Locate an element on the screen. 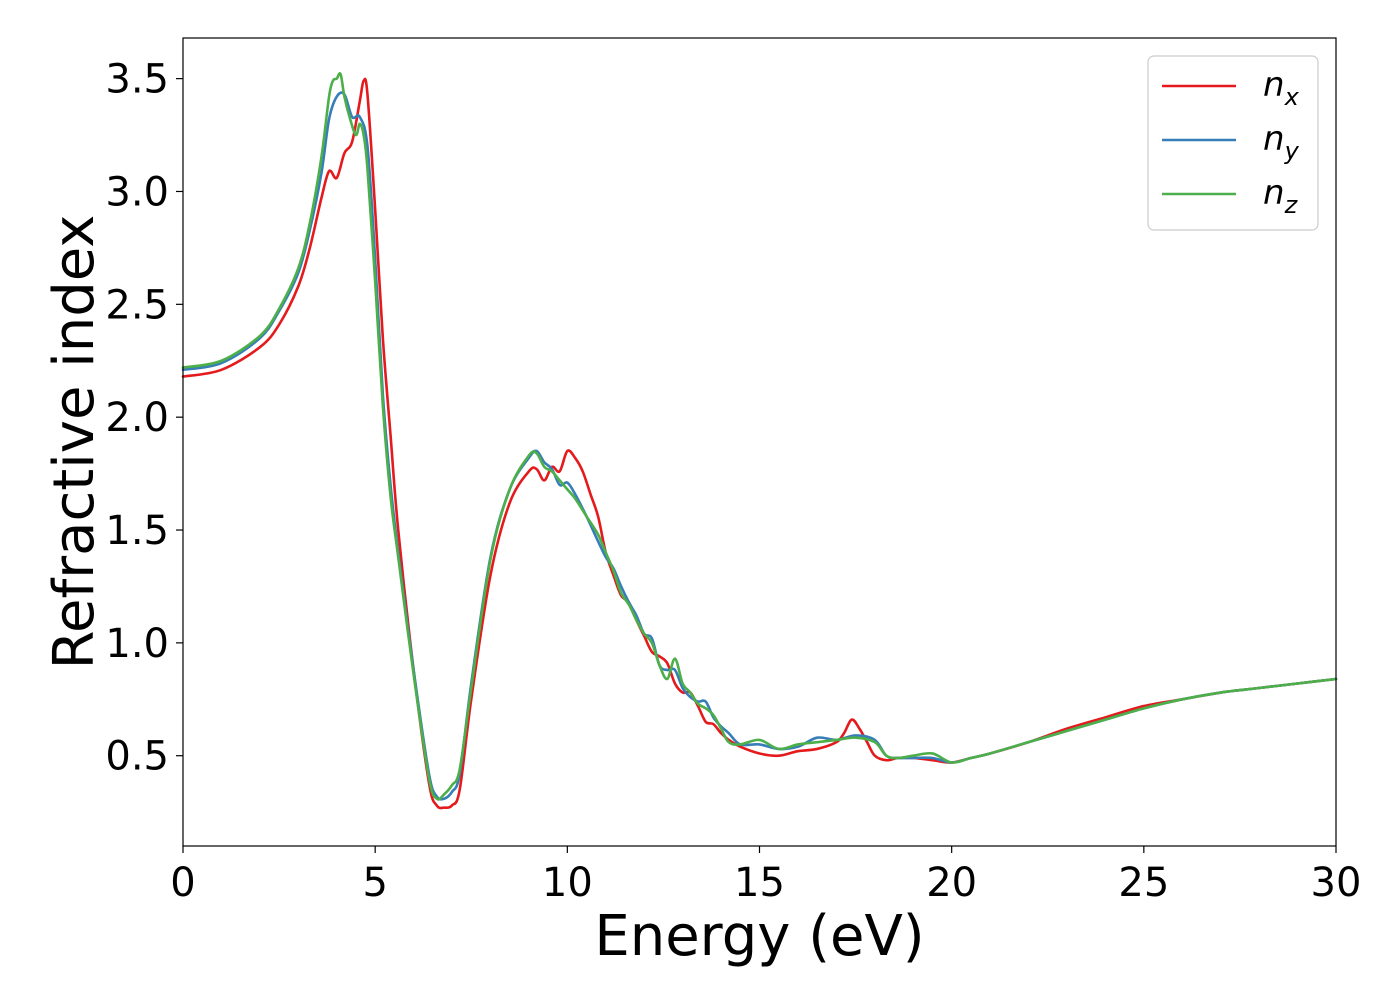  y-tick-label: 3.5 is located at coordinates (137, 80).